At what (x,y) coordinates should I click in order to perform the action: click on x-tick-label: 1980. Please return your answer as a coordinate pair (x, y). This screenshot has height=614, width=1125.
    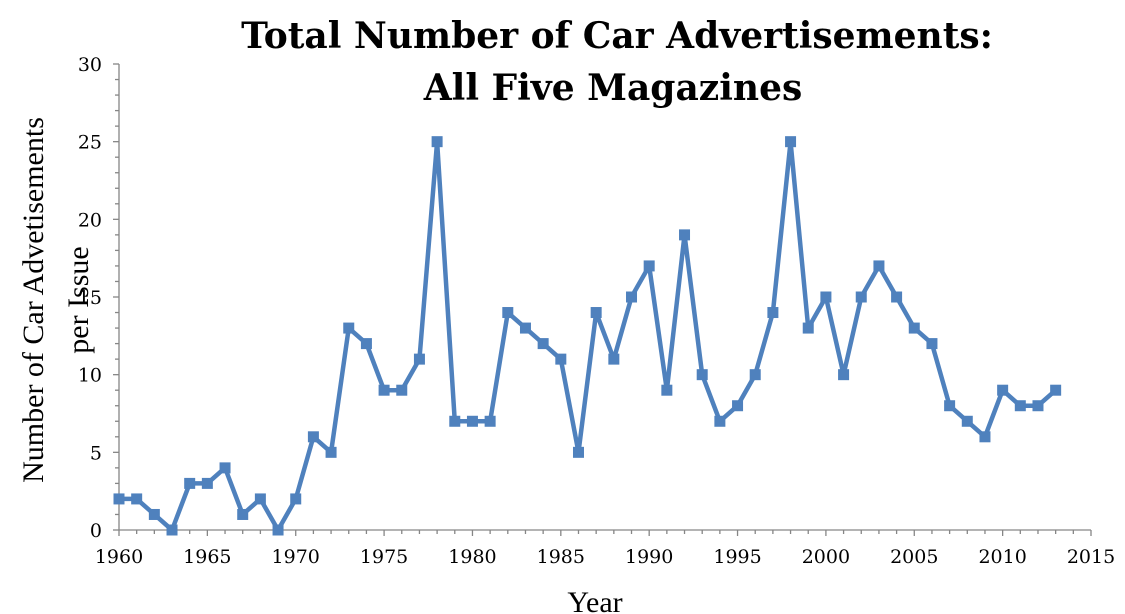
    Looking at the image, I should click on (472, 557).